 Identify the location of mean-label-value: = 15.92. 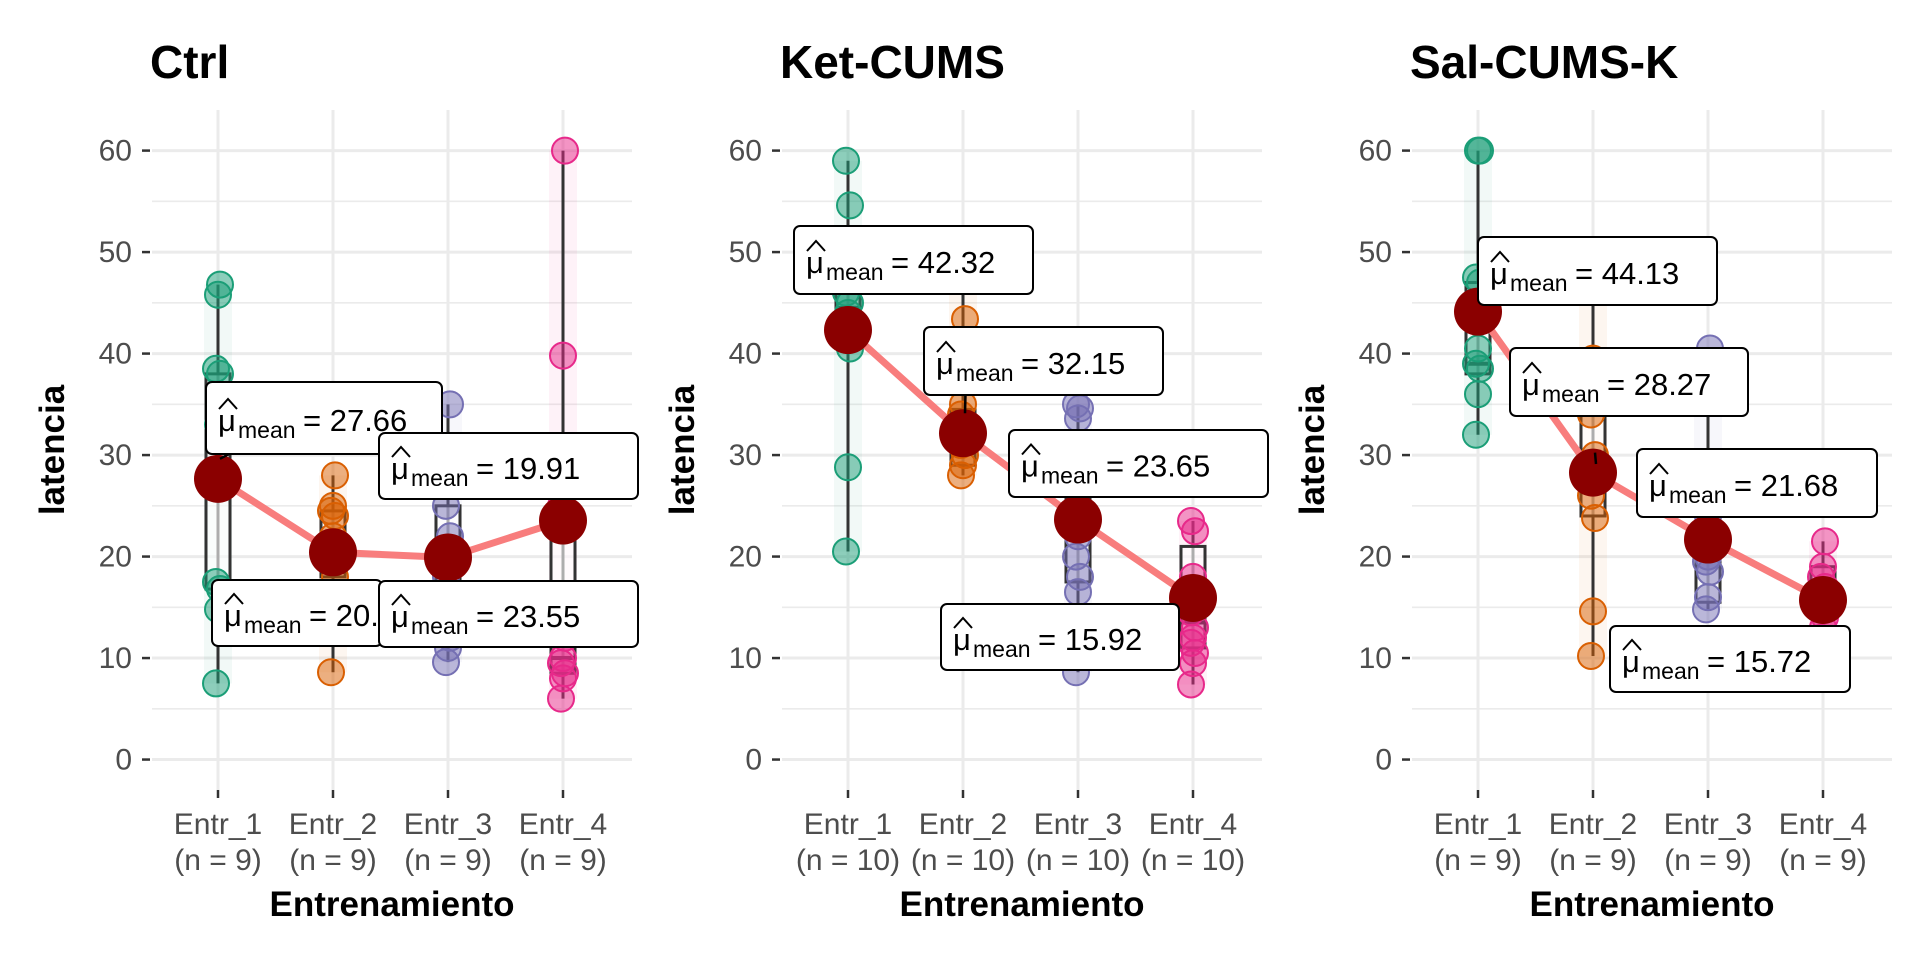
(1090, 639).